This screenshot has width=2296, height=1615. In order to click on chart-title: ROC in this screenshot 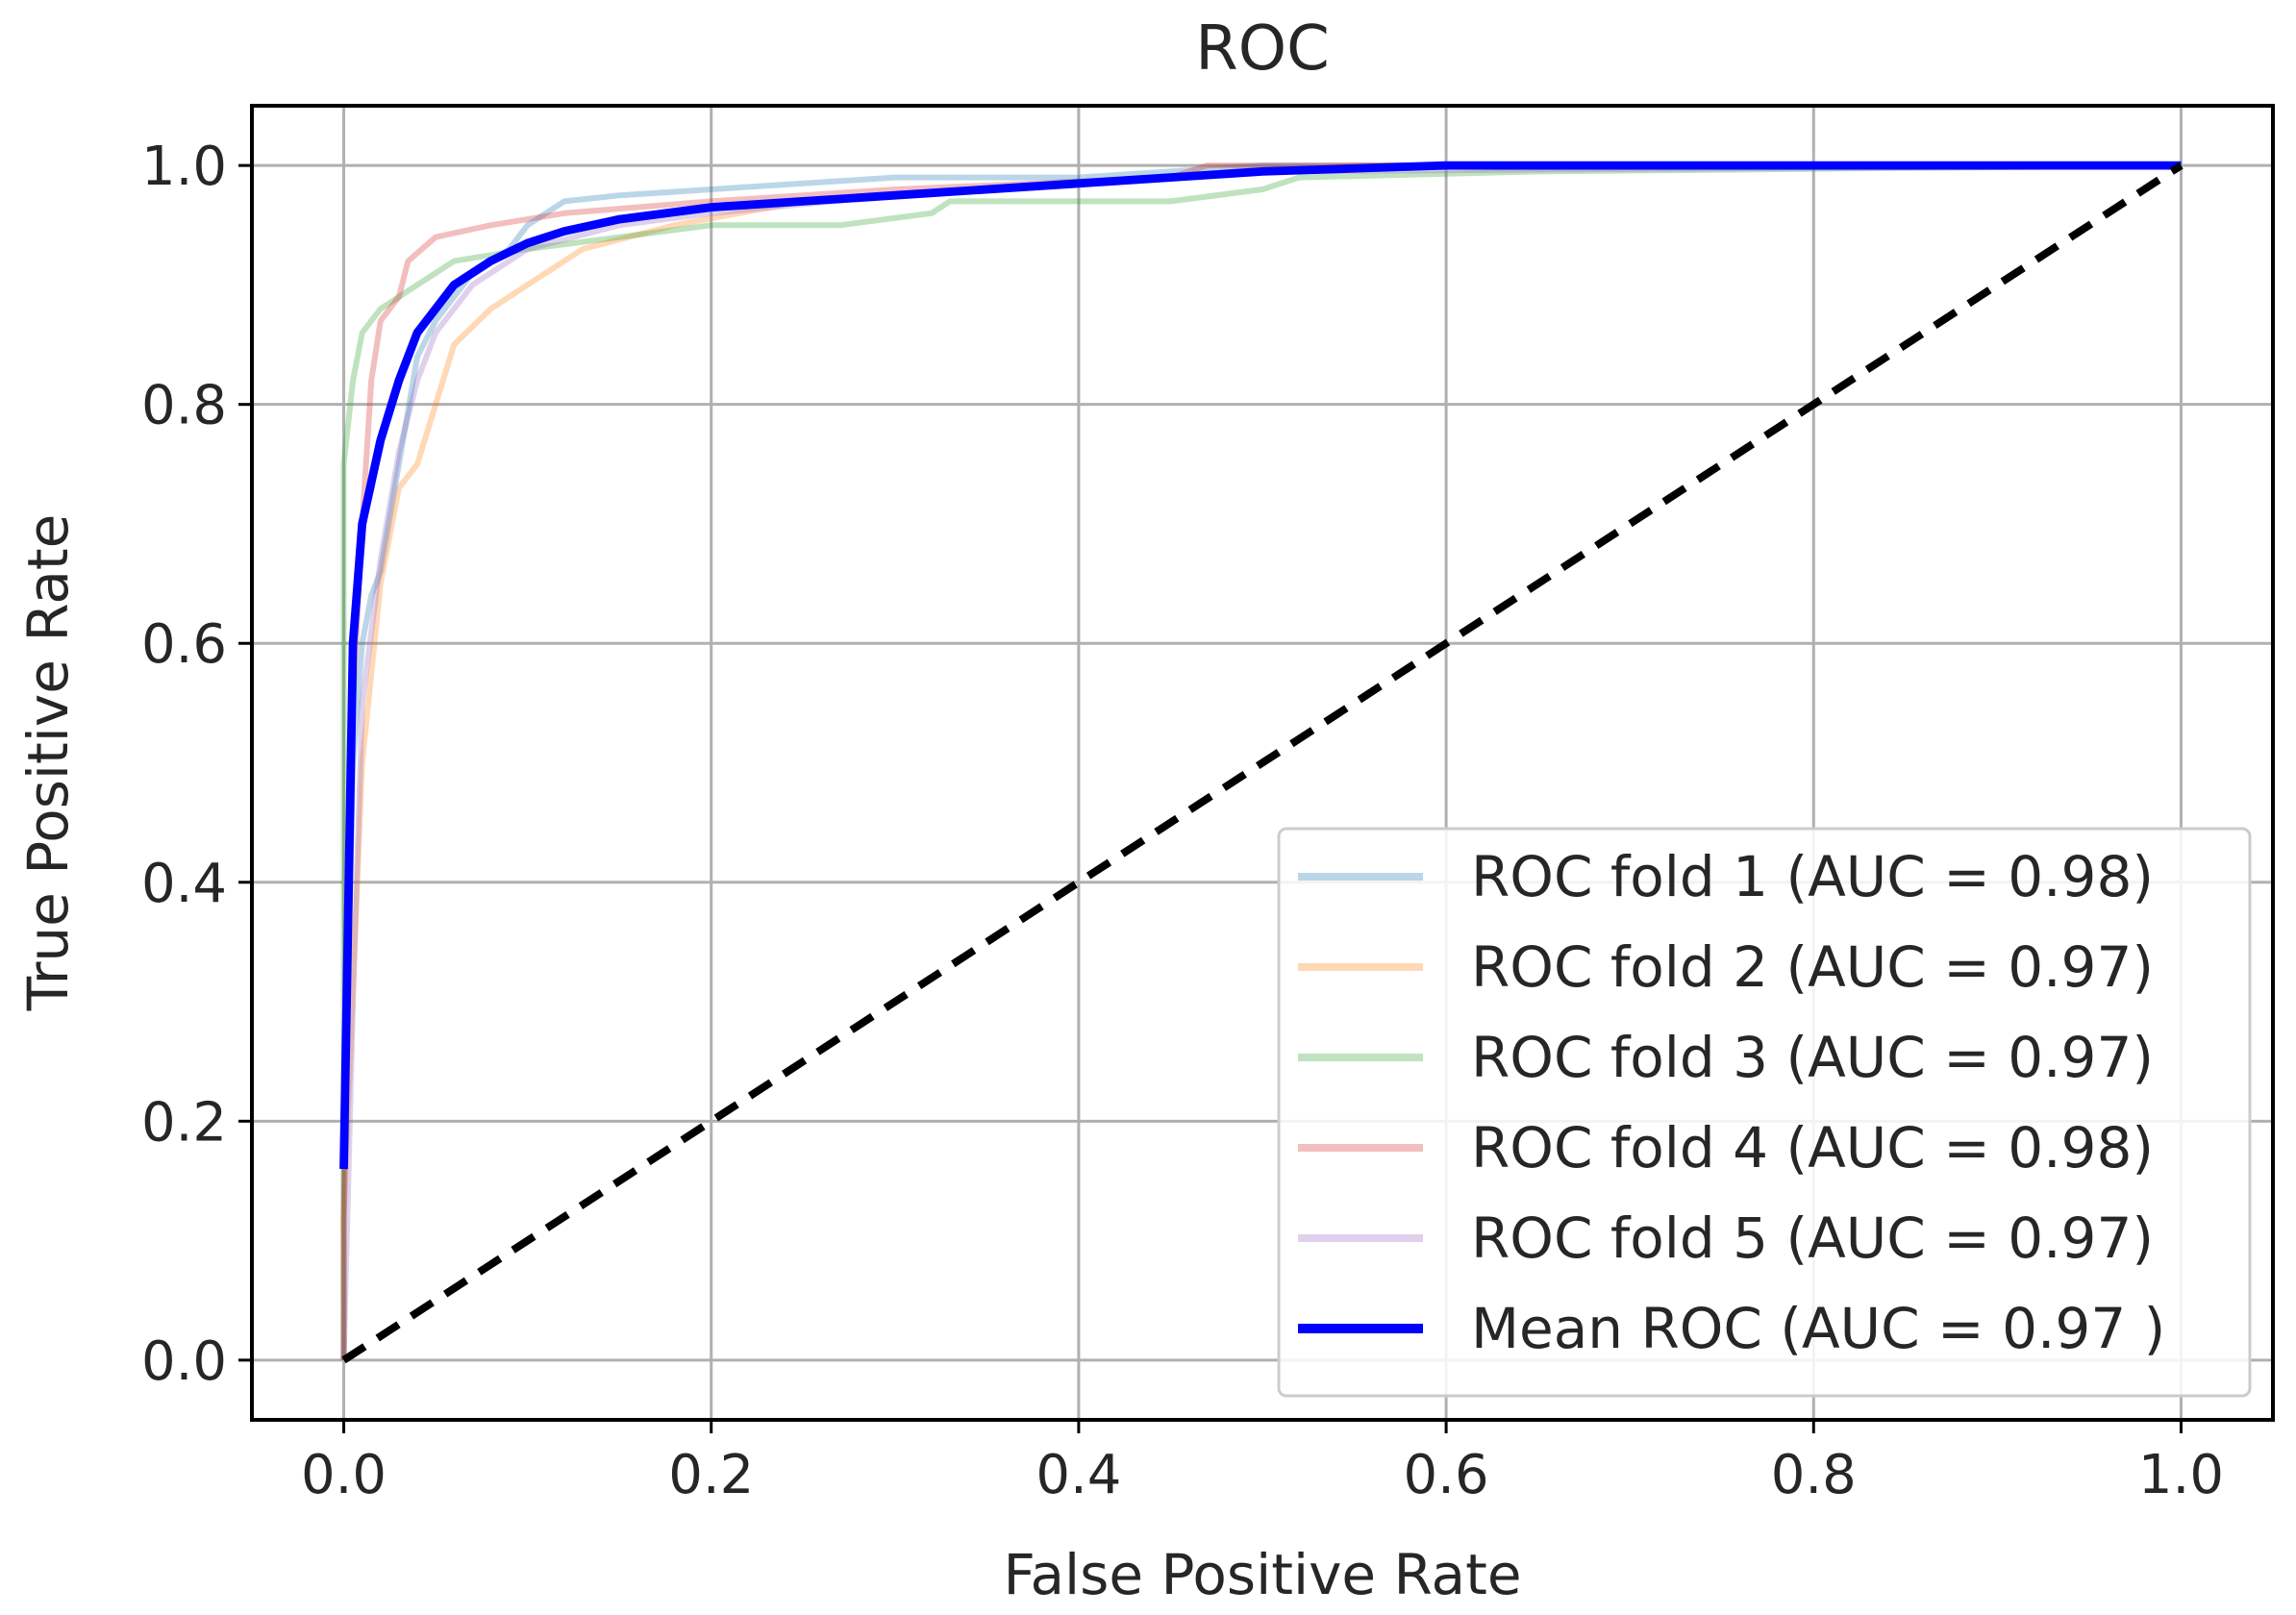, I will do `click(1262, 49)`.